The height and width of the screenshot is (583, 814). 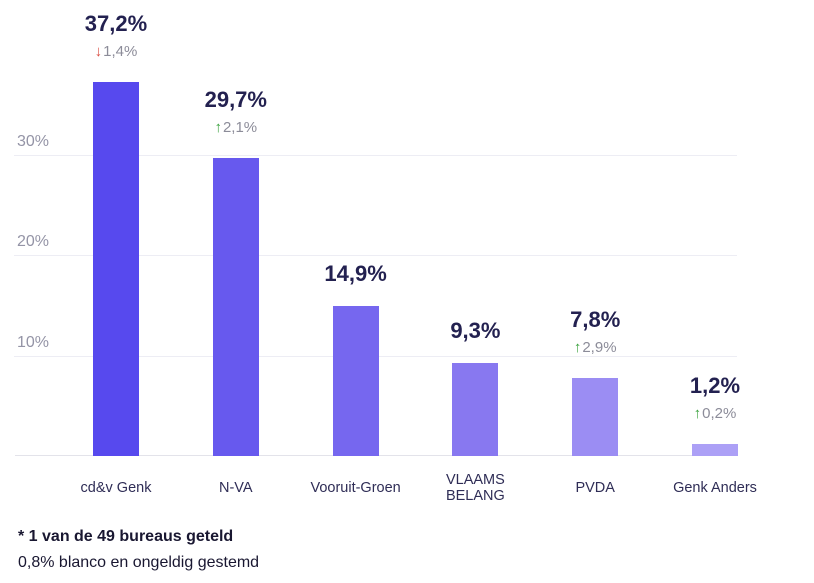 I want to click on arrow-down-icon: ↓, so click(x=98, y=51).